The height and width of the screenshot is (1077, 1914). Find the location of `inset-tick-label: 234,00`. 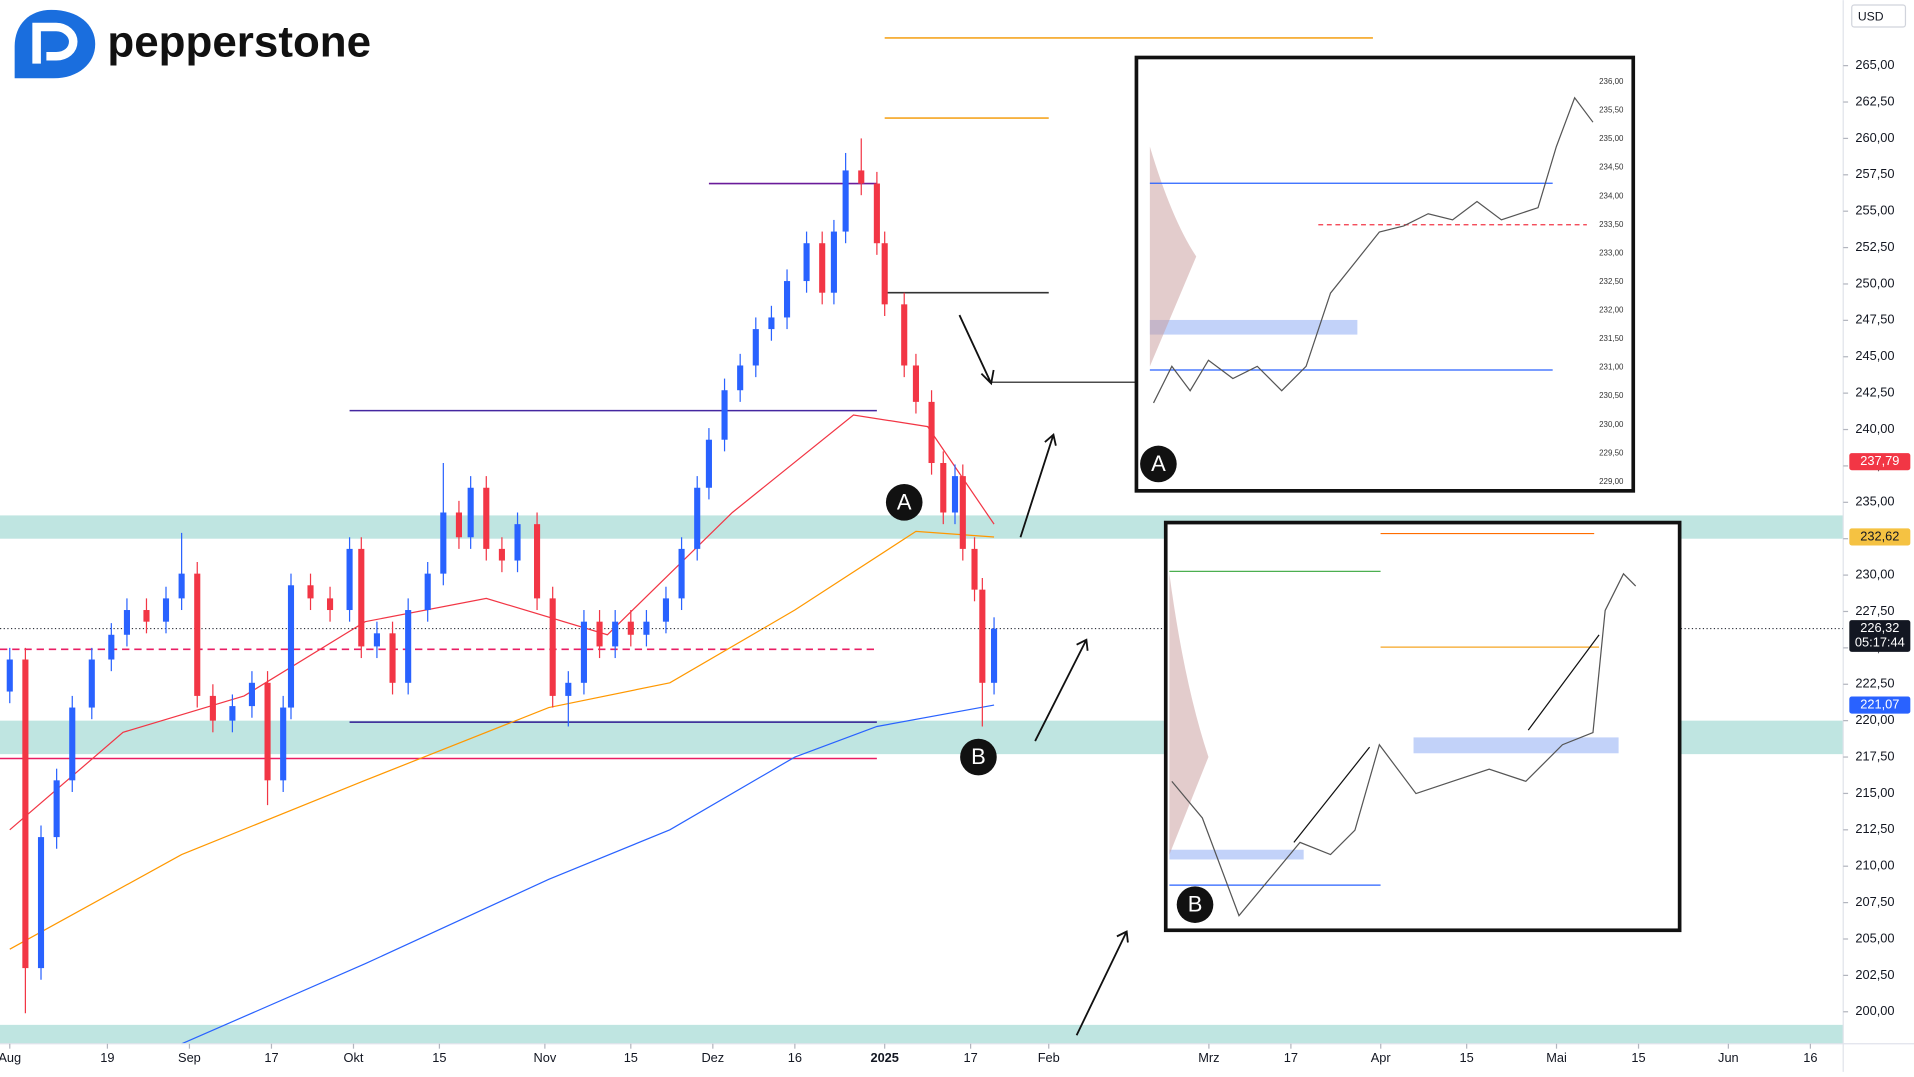

inset-tick-label: 234,00 is located at coordinates (1611, 195).